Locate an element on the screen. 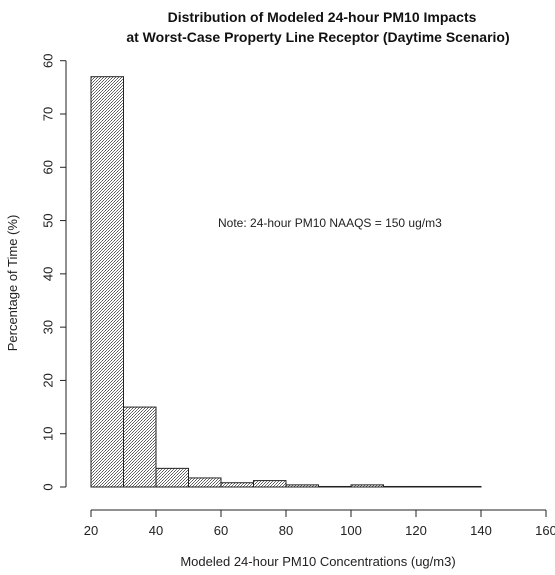  y-tick-label: 70 is located at coordinates (48, 114).